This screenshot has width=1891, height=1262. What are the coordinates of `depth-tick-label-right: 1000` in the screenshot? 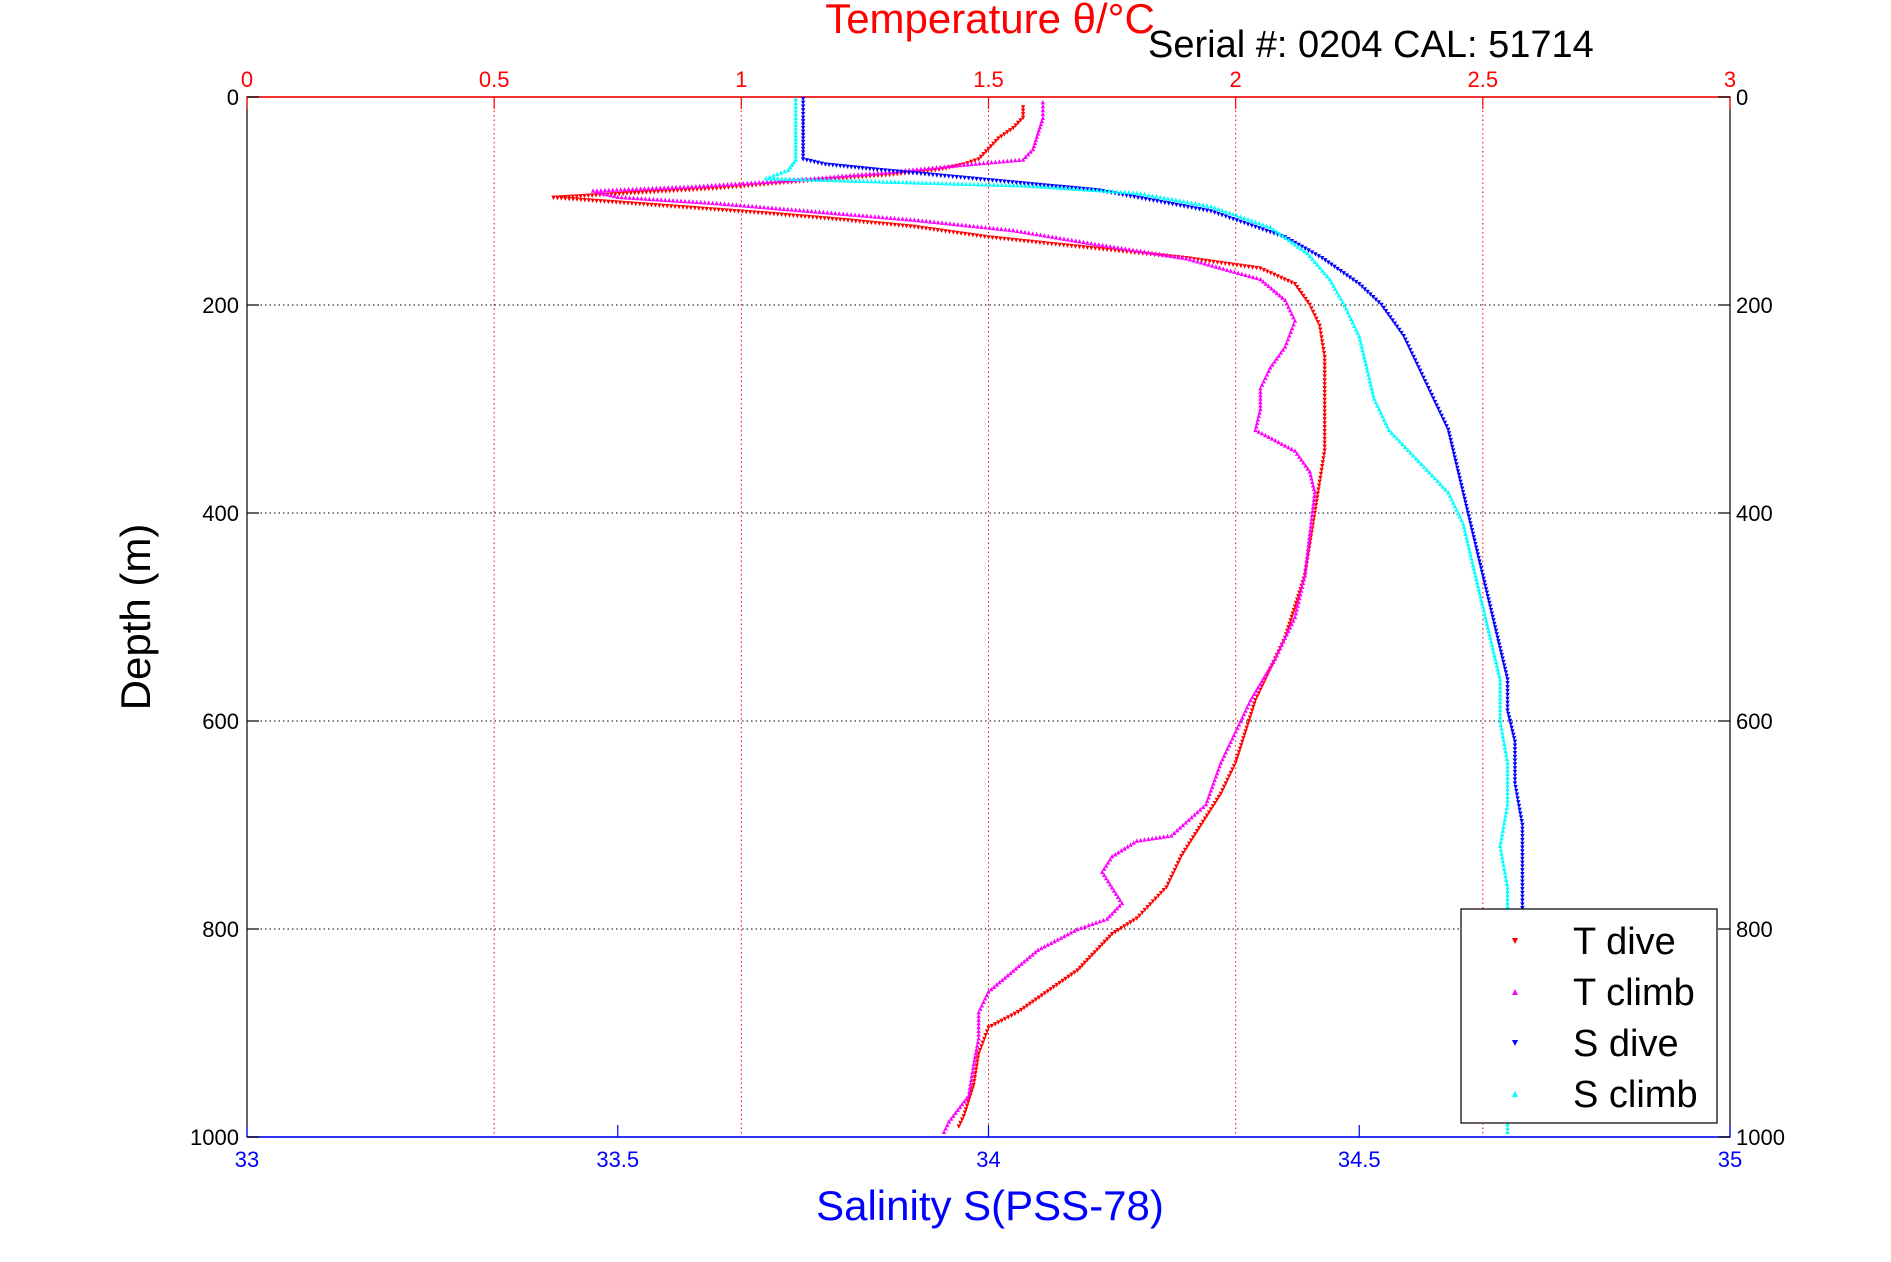 It's located at (1760, 1137).